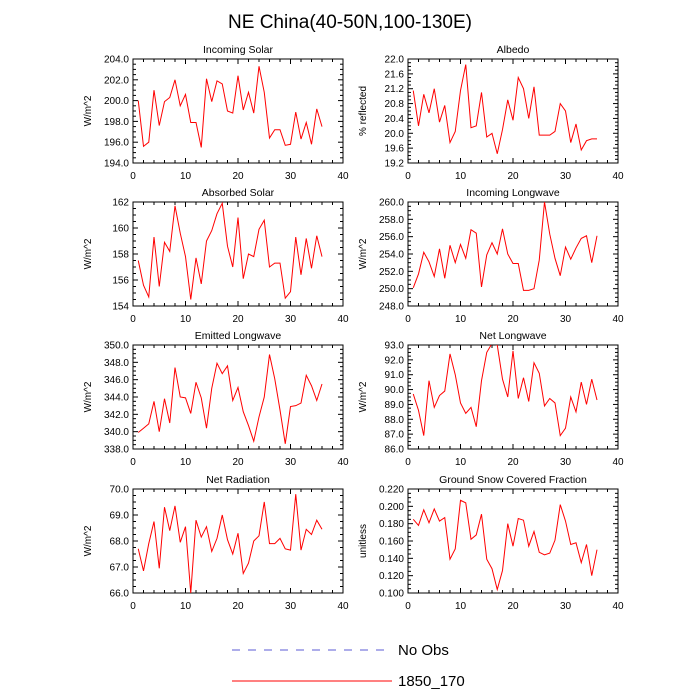  What do you see at coordinates (391, 507) in the screenshot?
I see `y-tick-label: 0.200` at bounding box center [391, 507].